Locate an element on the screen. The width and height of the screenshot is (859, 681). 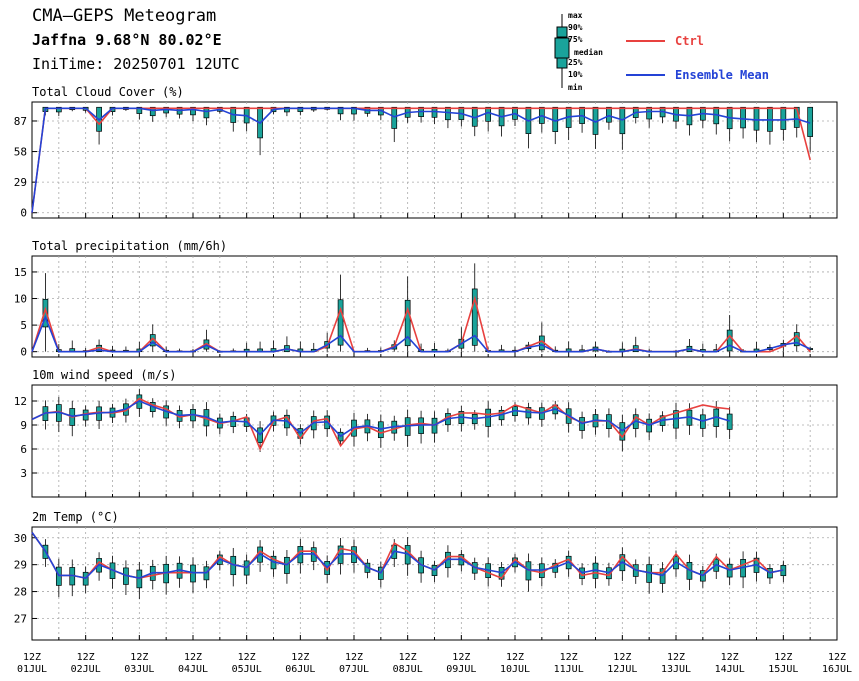
key-label-6: min is located at coordinates (575, 87).